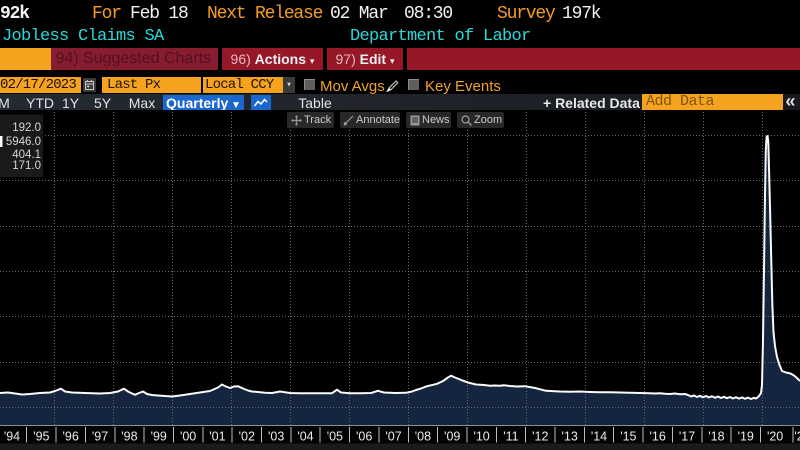 This screenshot has width=800, height=450. What do you see at coordinates (481, 437) in the screenshot?
I see `svg-text: '10` at bounding box center [481, 437].